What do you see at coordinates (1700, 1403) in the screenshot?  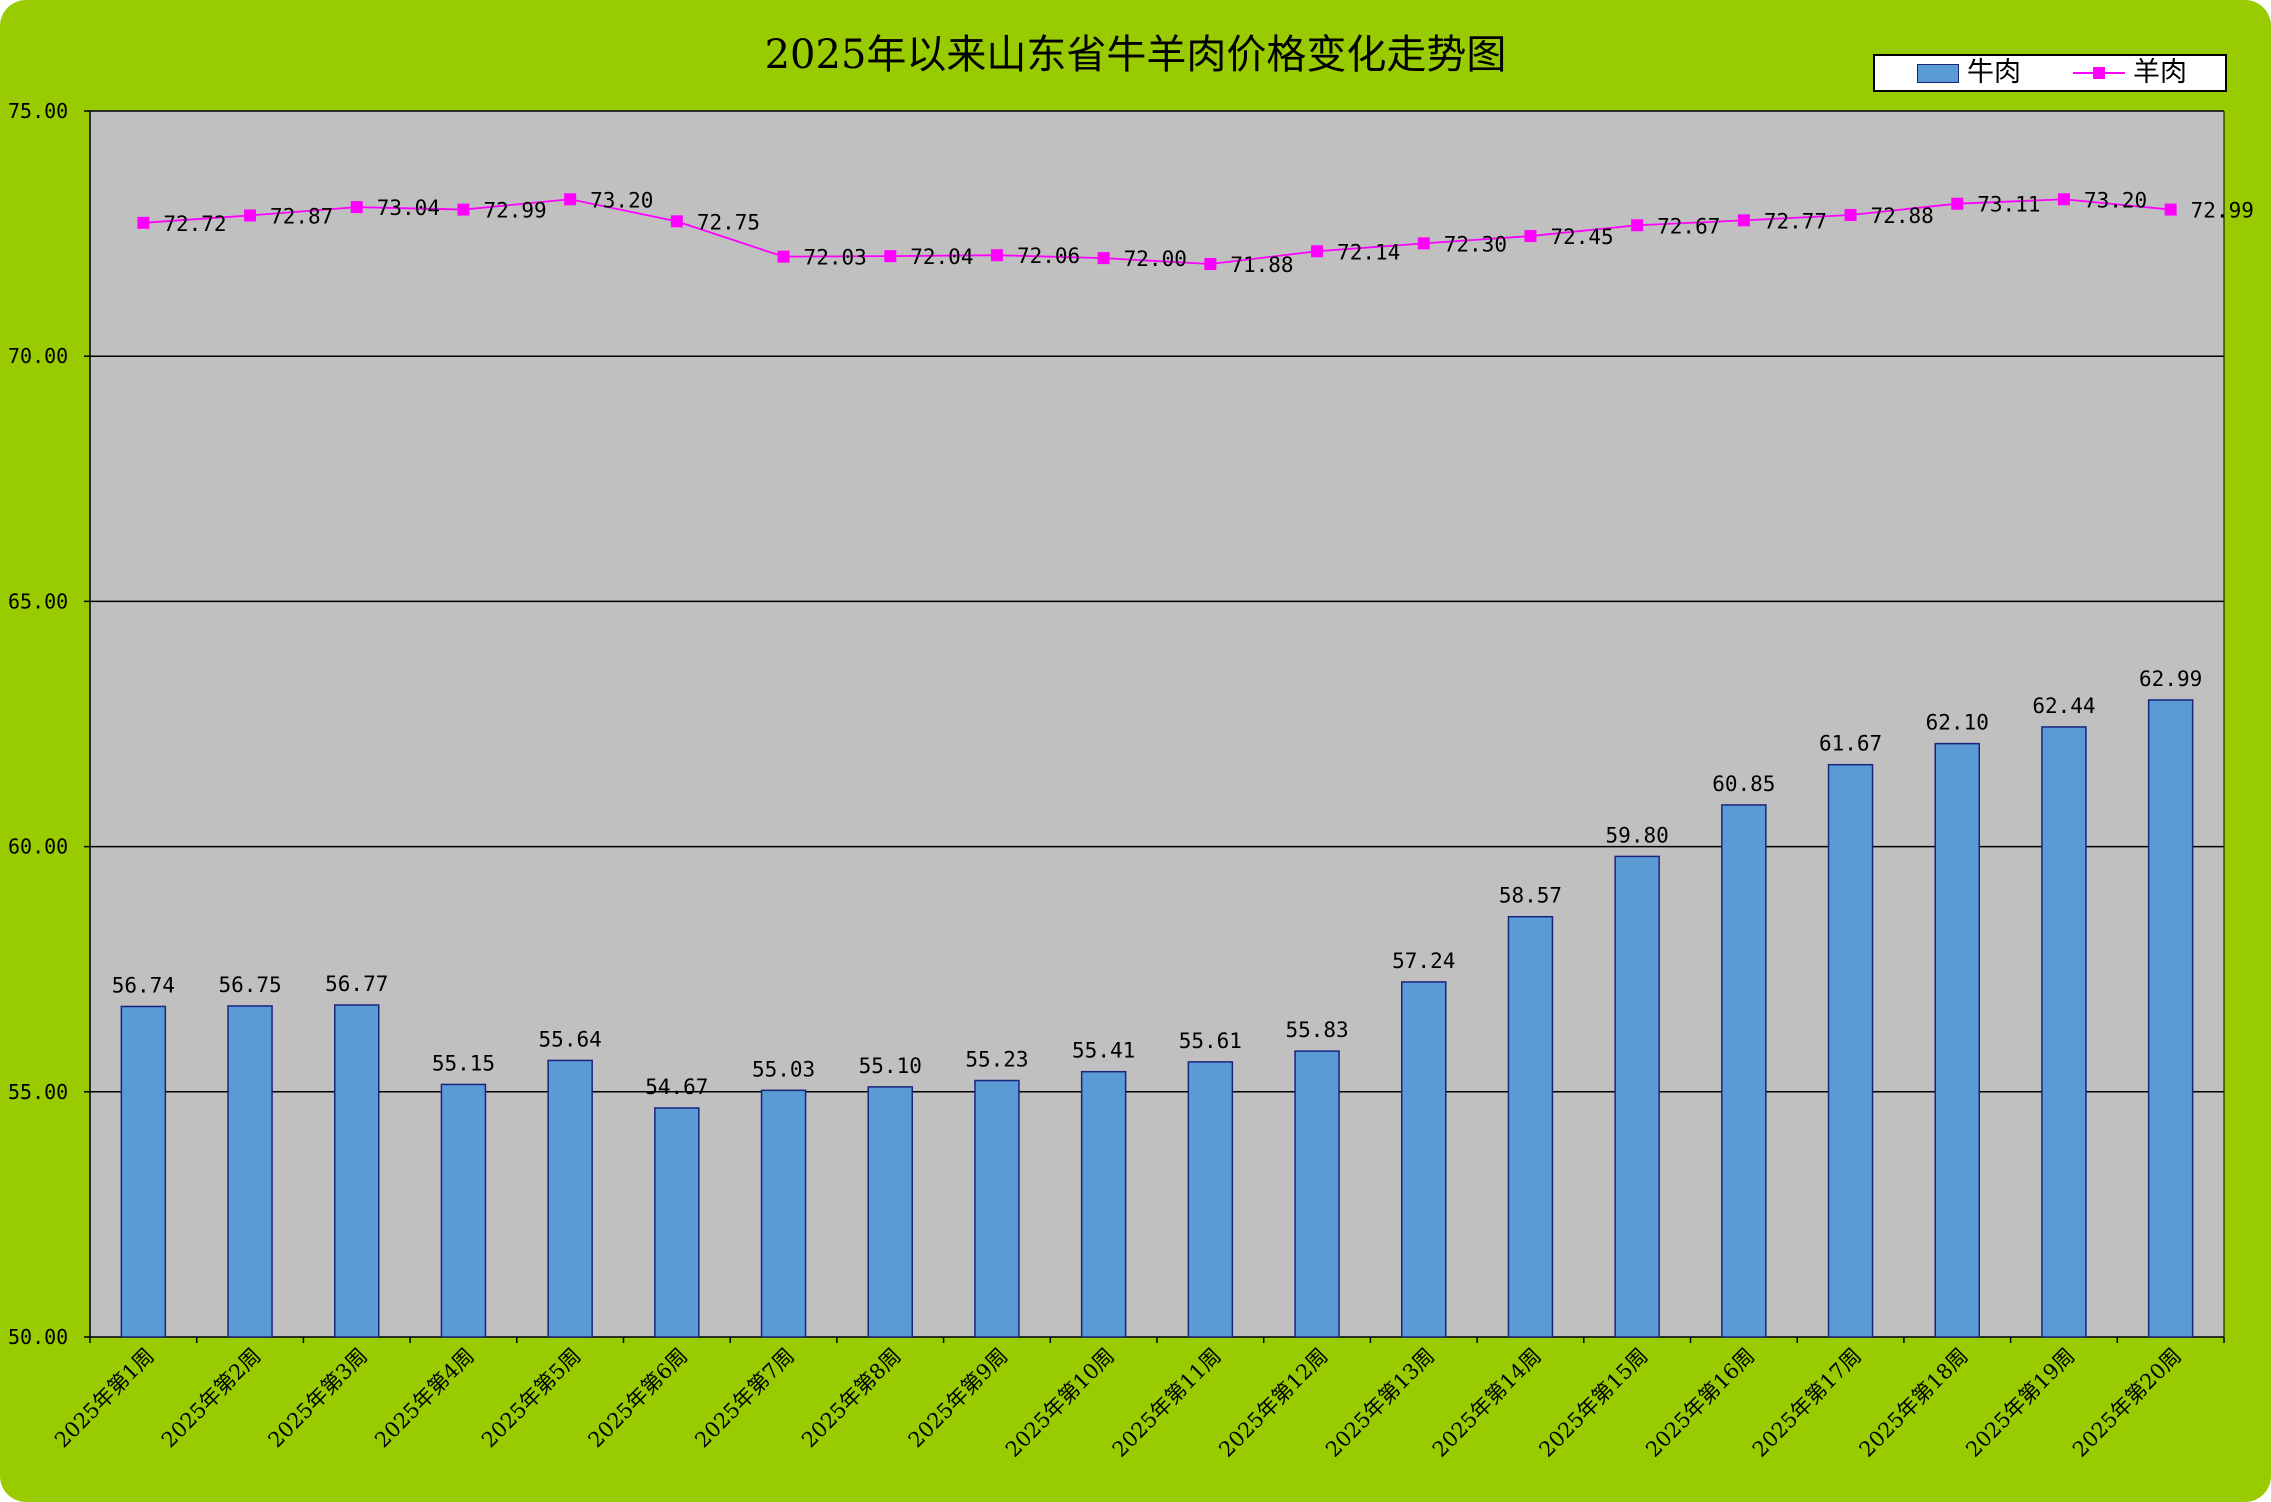 I see `x-tick-label: 2025年第16周` at bounding box center [1700, 1403].